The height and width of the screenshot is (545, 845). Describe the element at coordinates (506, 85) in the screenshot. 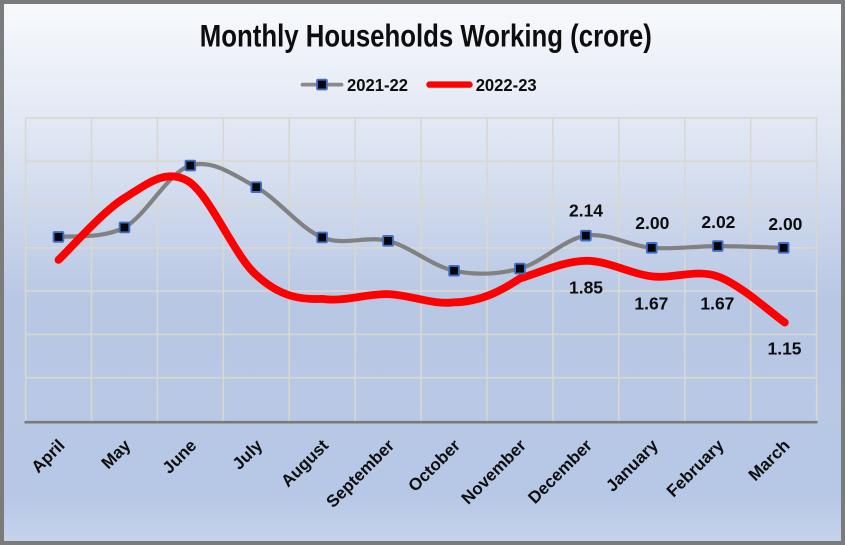

I see `svg-text: 2022-23` at that location.